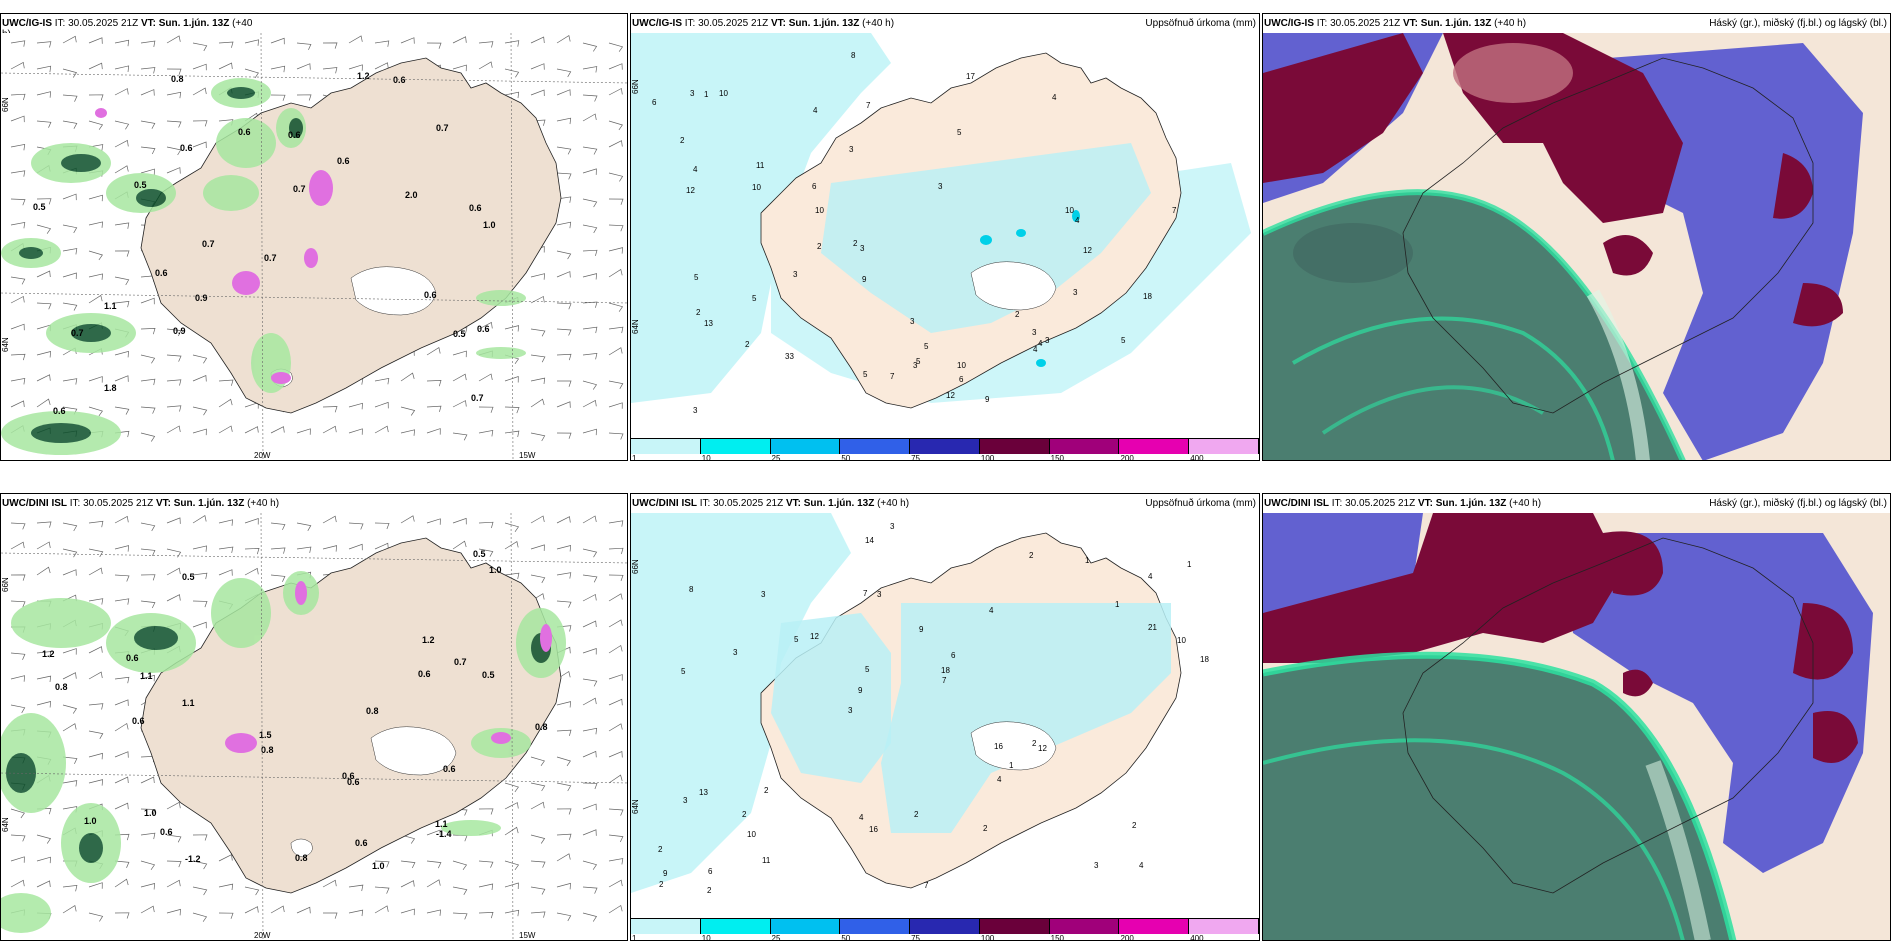 The width and height of the screenshot is (1900, 950). I want to click on colorbar-tick-label: 100, so click(987, 937).